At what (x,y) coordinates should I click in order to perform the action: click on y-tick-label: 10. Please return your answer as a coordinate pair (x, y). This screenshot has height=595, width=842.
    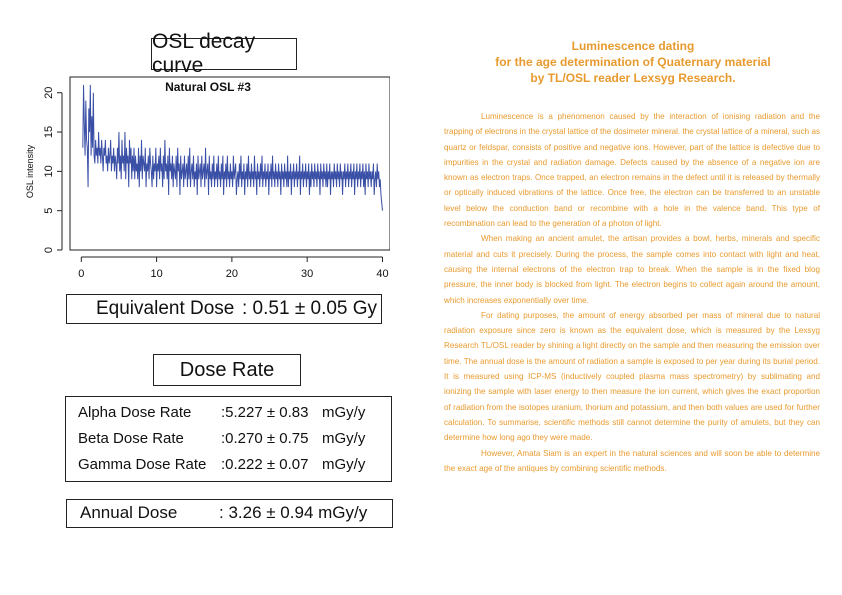
    Looking at the image, I should click on (49, 171).